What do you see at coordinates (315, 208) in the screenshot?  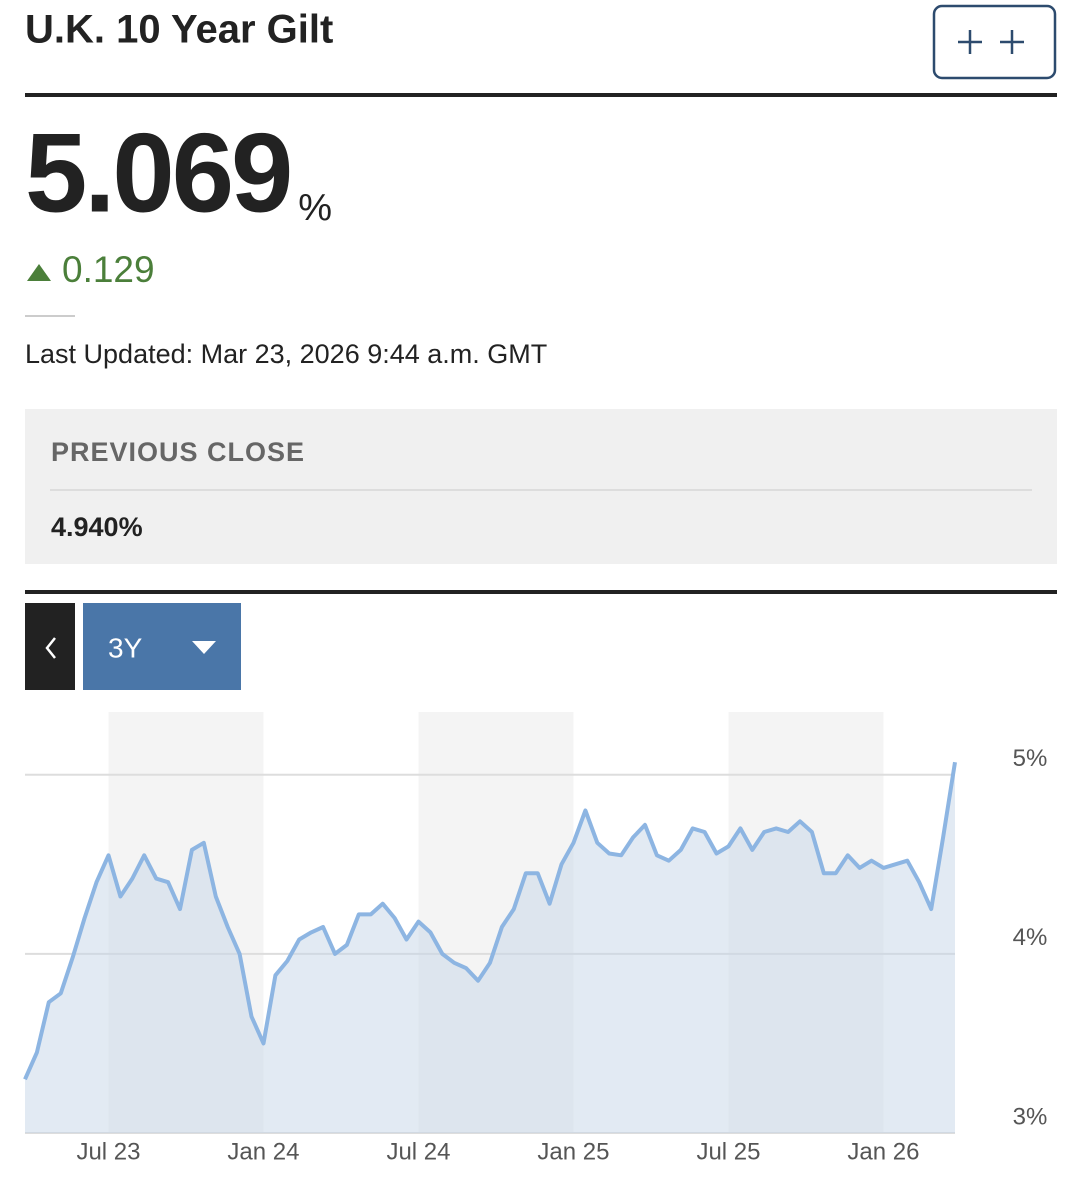 I see `quote-unit: %` at bounding box center [315, 208].